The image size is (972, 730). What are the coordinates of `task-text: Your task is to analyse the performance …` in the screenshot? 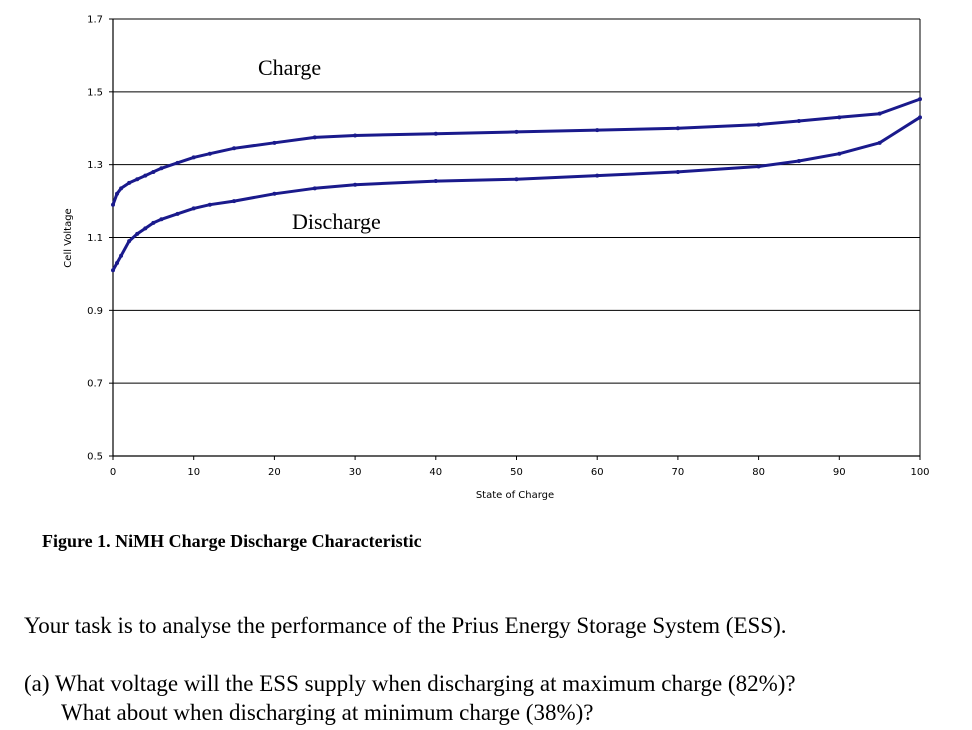 It's located at (405, 625).